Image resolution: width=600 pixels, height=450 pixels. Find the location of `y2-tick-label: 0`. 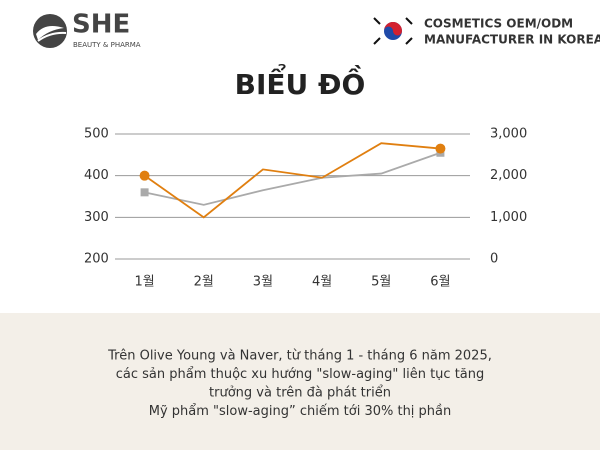

y2-tick-label: 0 is located at coordinates (494, 259).